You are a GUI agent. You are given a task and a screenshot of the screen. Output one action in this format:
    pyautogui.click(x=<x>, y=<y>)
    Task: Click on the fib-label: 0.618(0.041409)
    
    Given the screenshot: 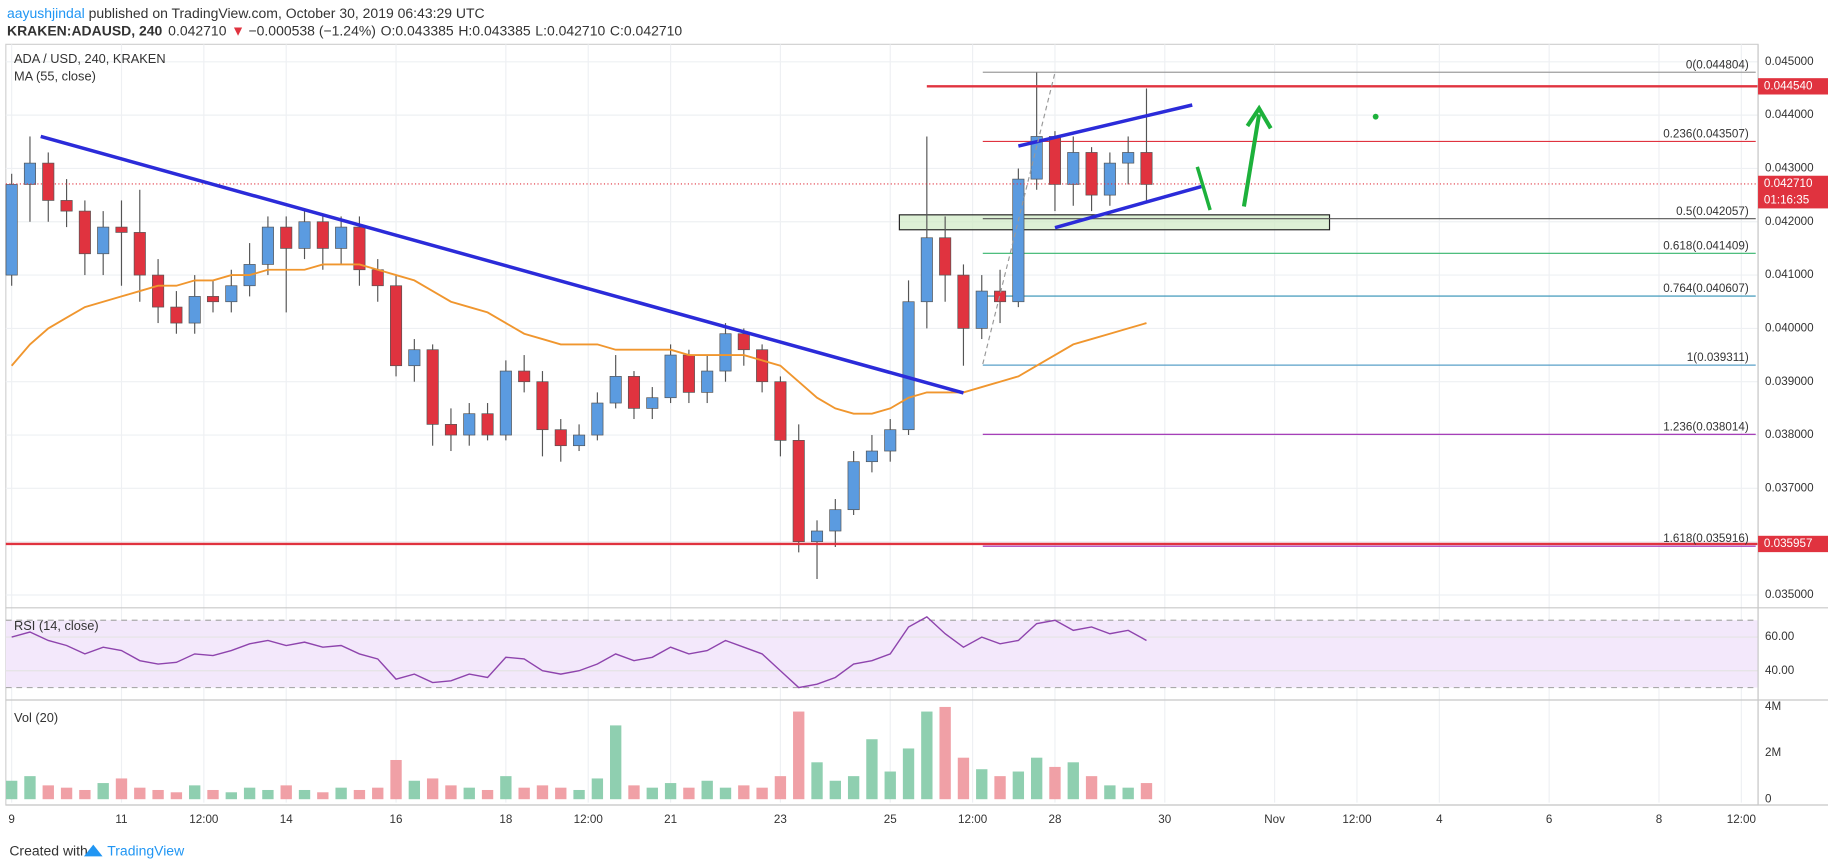 What is the action you would take?
    pyautogui.click(x=1706, y=245)
    